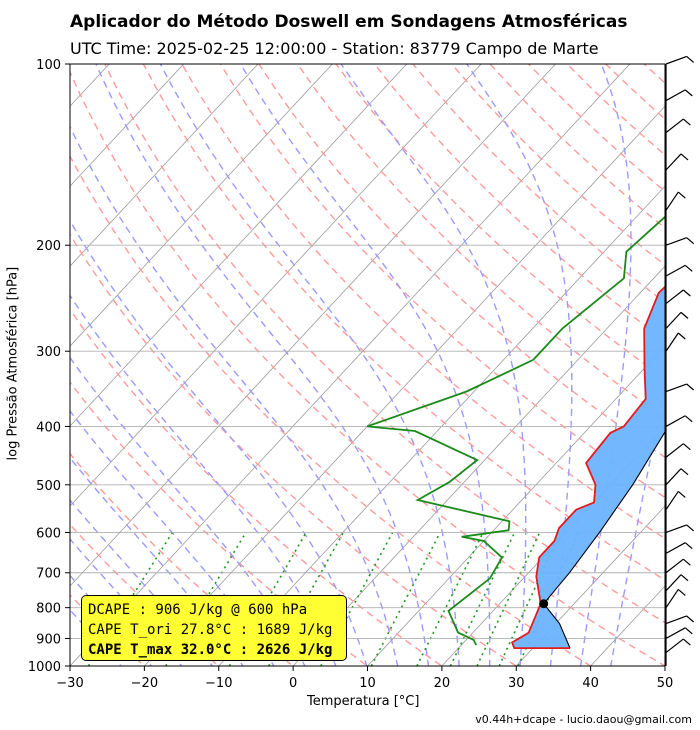 Image resolution: width=700 pixels, height=730 pixels. I want to click on x-tick-label: 0, so click(293, 683).